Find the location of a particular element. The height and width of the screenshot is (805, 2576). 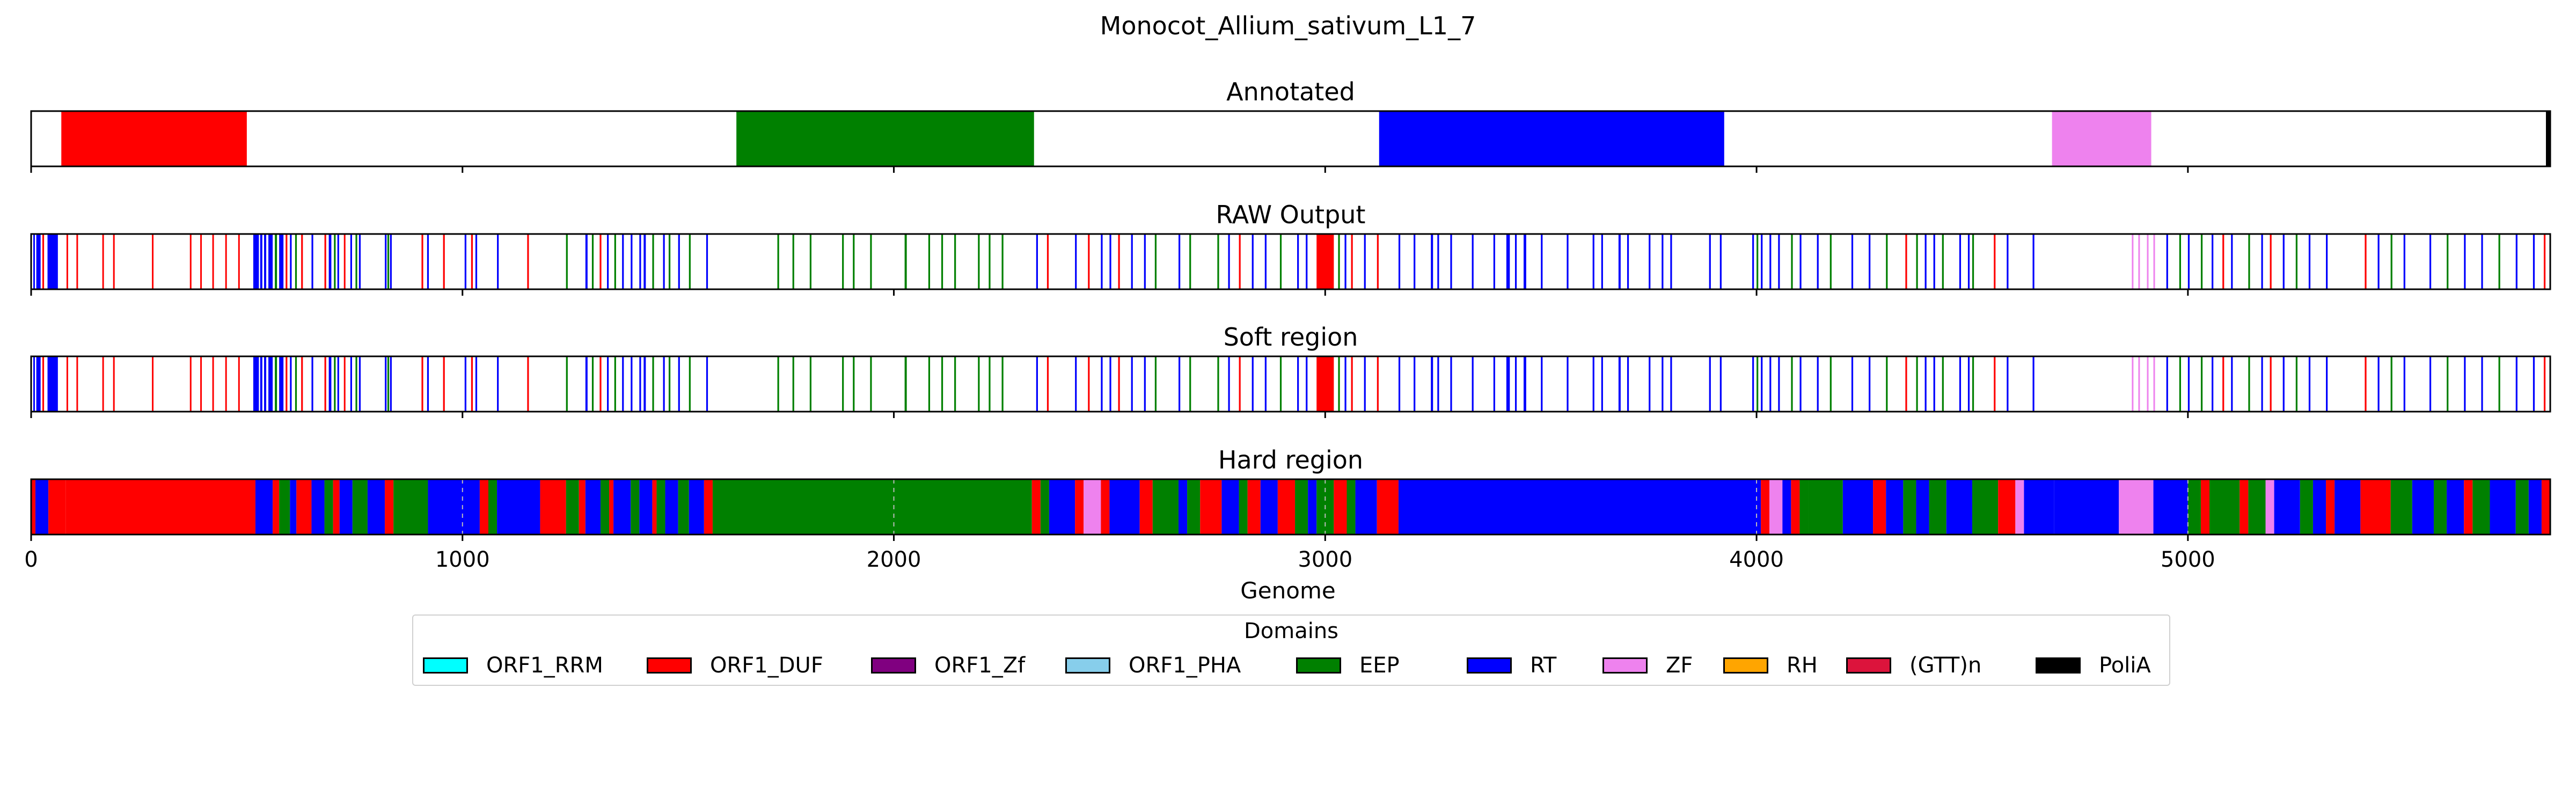

panel-raw-output: RAW Output is located at coordinates (1290, 248).